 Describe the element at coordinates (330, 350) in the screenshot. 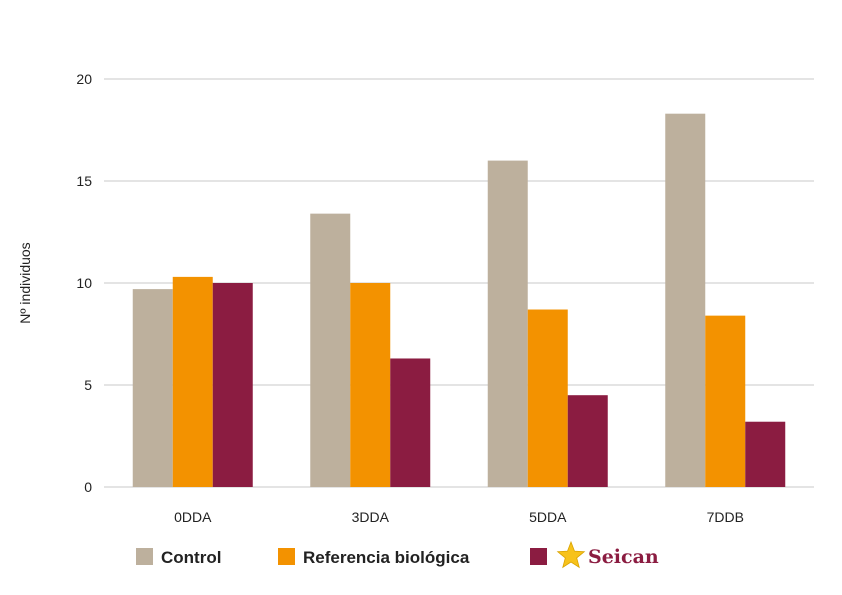

I see `bar-control-3dda` at that location.